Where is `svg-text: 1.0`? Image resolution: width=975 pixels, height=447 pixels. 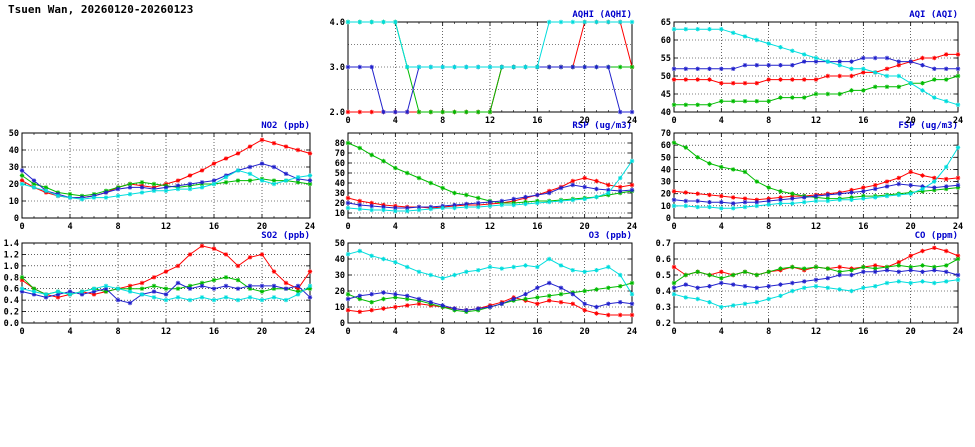 svg-text: 1.0 is located at coordinates (11, 267).